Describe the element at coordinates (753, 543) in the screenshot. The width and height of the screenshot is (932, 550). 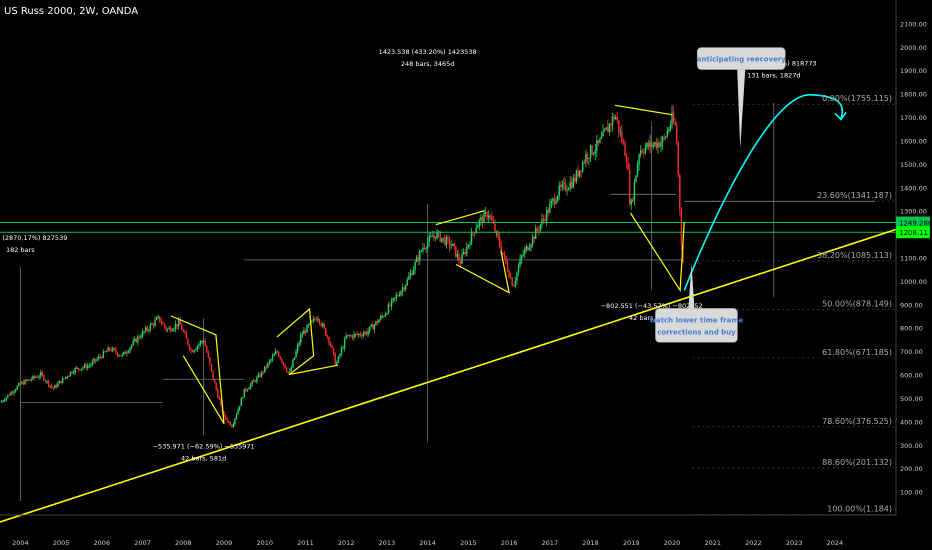
I see `time-tick-label: 2022` at that location.